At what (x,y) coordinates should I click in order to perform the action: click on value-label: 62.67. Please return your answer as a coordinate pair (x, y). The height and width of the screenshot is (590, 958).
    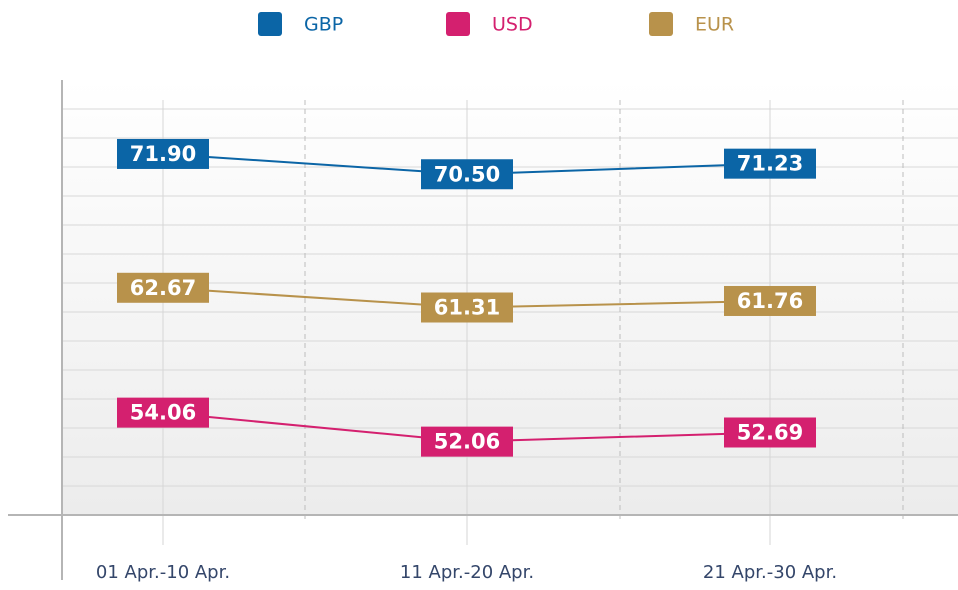
    Looking at the image, I should click on (163, 288).